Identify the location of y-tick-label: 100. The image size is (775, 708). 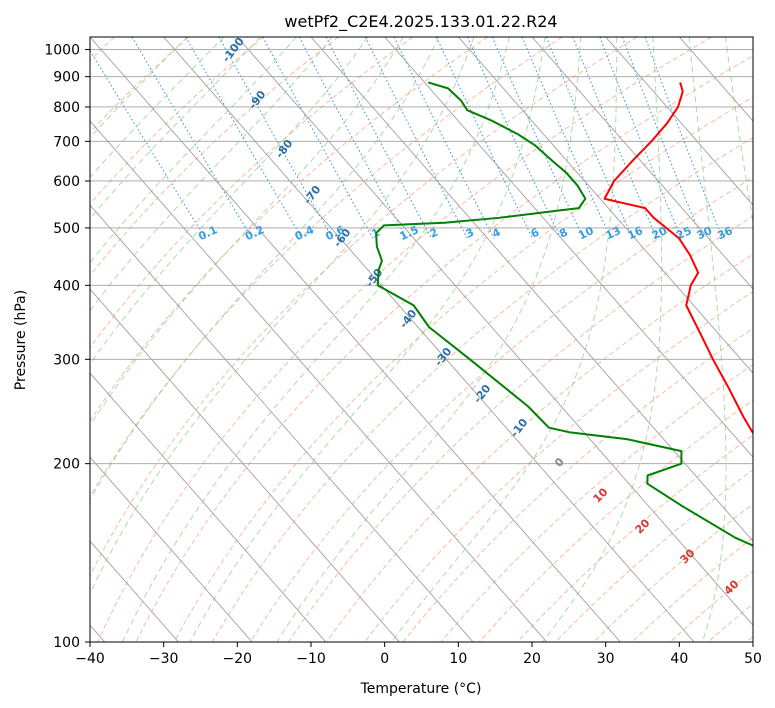
(66, 643).